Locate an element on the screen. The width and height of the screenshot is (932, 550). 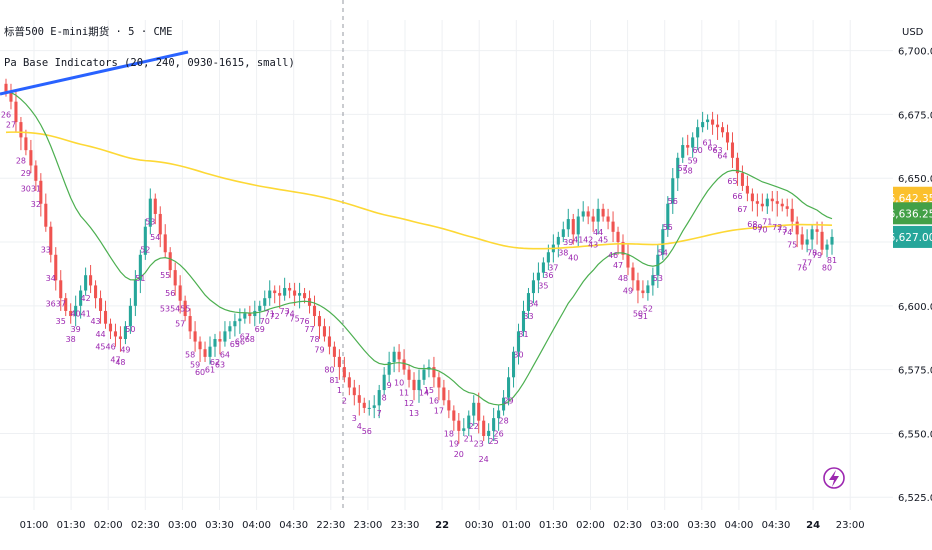
symbol-title: 标普500 E-mini期货 · 5 · CME is located at coordinates (88, 31).